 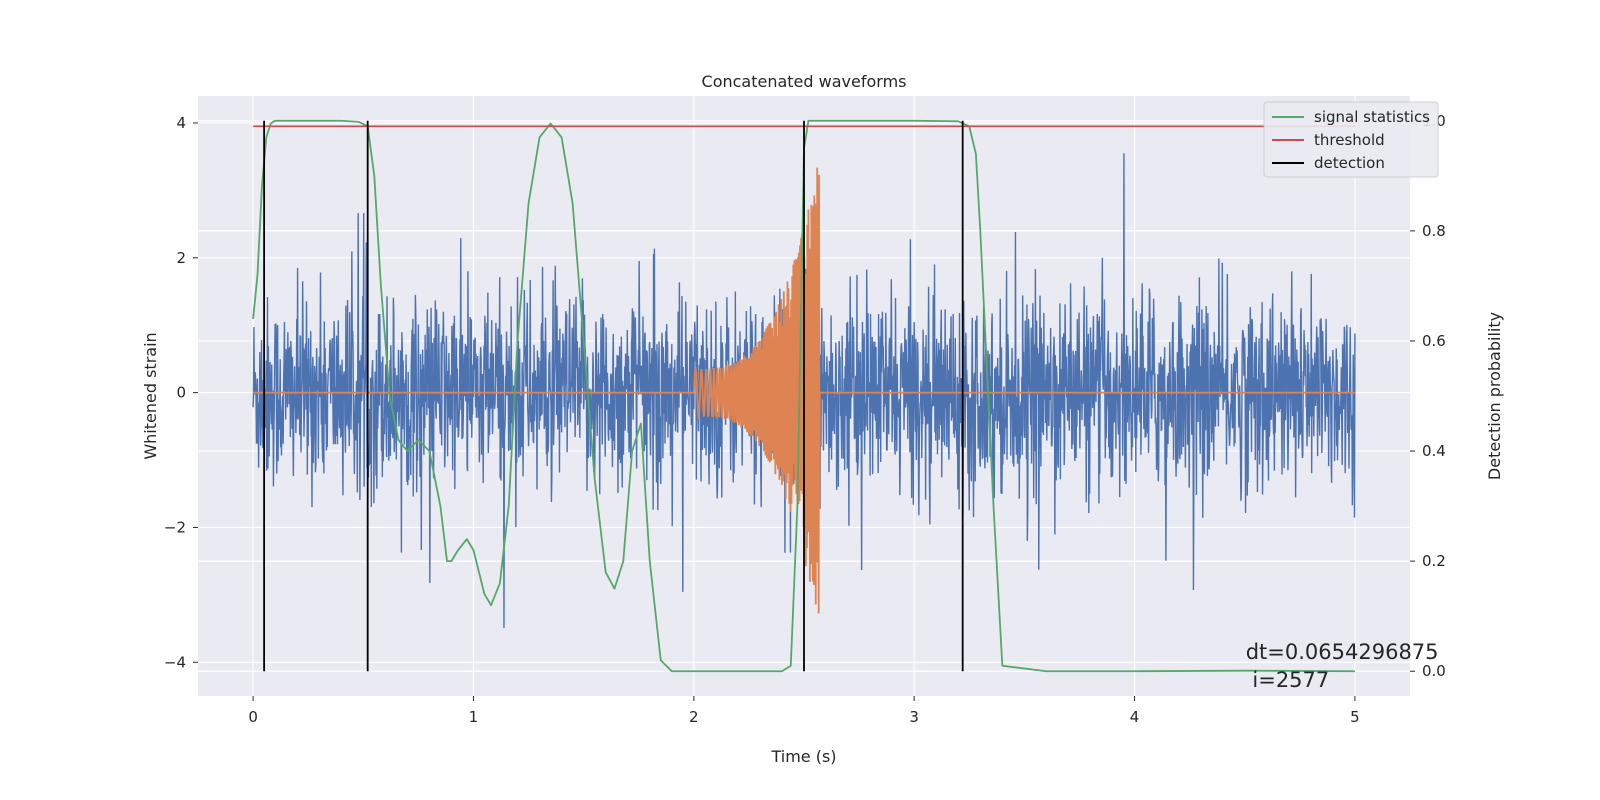 What do you see at coordinates (1372, 117) in the screenshot?
I see `legend-label: signal statistics` at bounding box center [1372, 117].